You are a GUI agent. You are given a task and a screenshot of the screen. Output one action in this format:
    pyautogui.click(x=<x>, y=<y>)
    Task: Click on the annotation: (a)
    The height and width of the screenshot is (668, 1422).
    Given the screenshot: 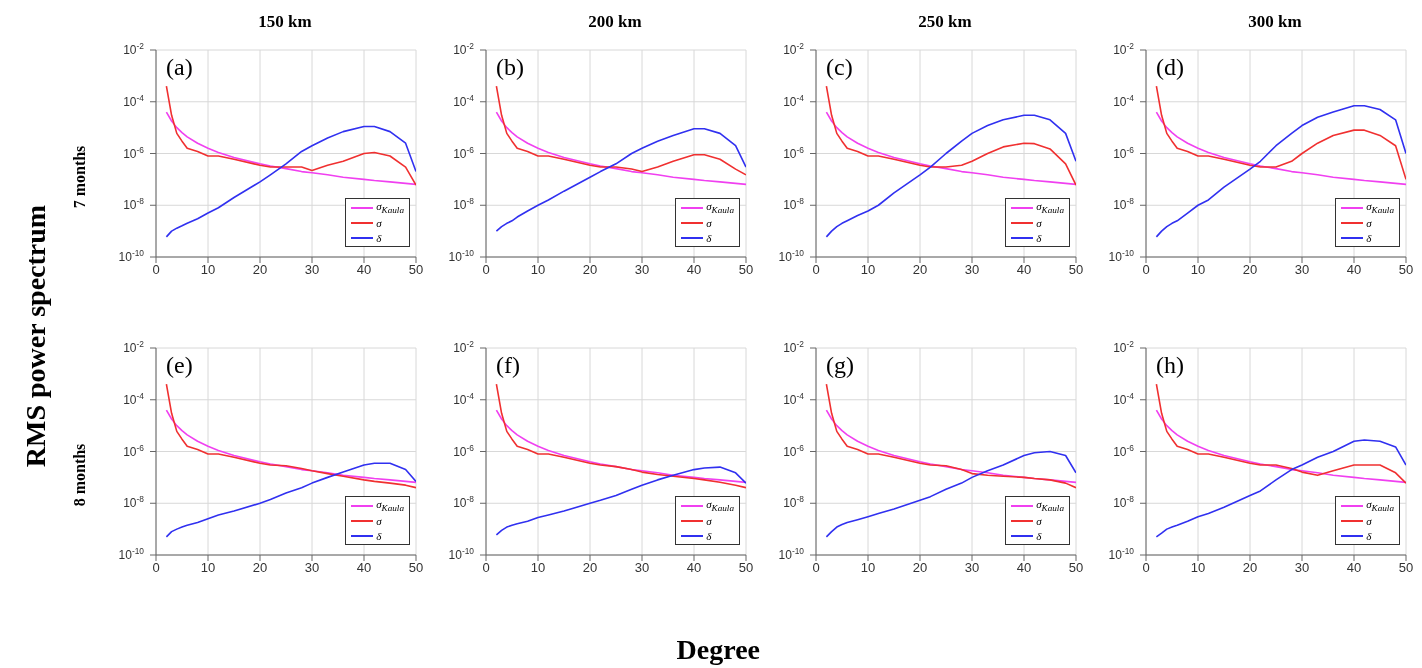 What is the action you would take?
    pyautogui.click(x=179, y=67)
    